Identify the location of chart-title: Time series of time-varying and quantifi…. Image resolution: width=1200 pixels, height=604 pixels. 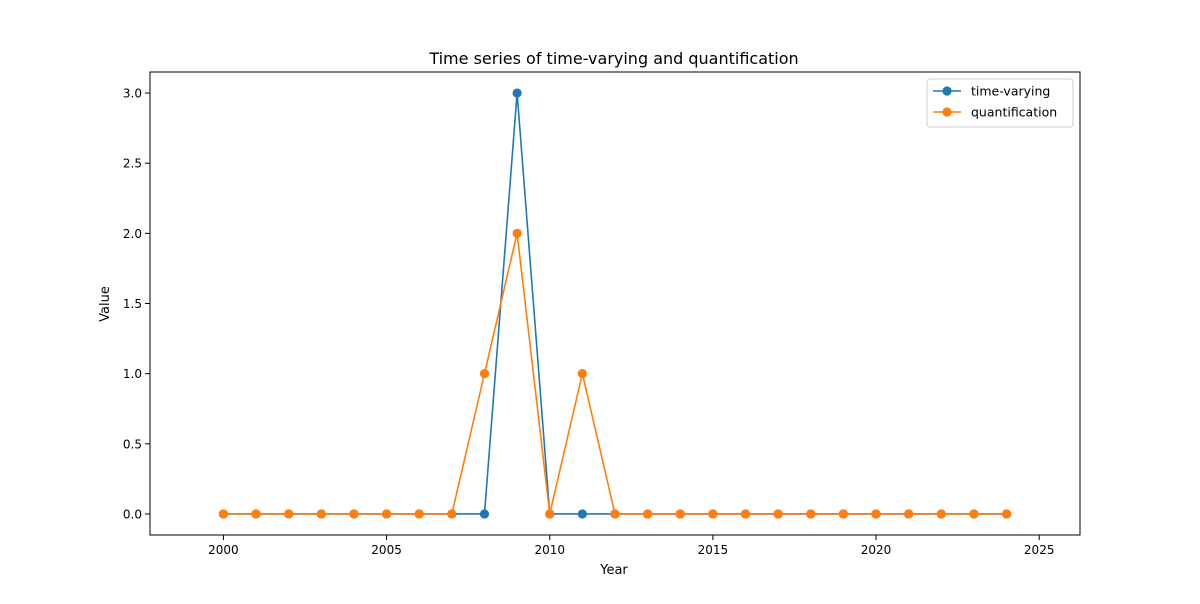
(613, 58).